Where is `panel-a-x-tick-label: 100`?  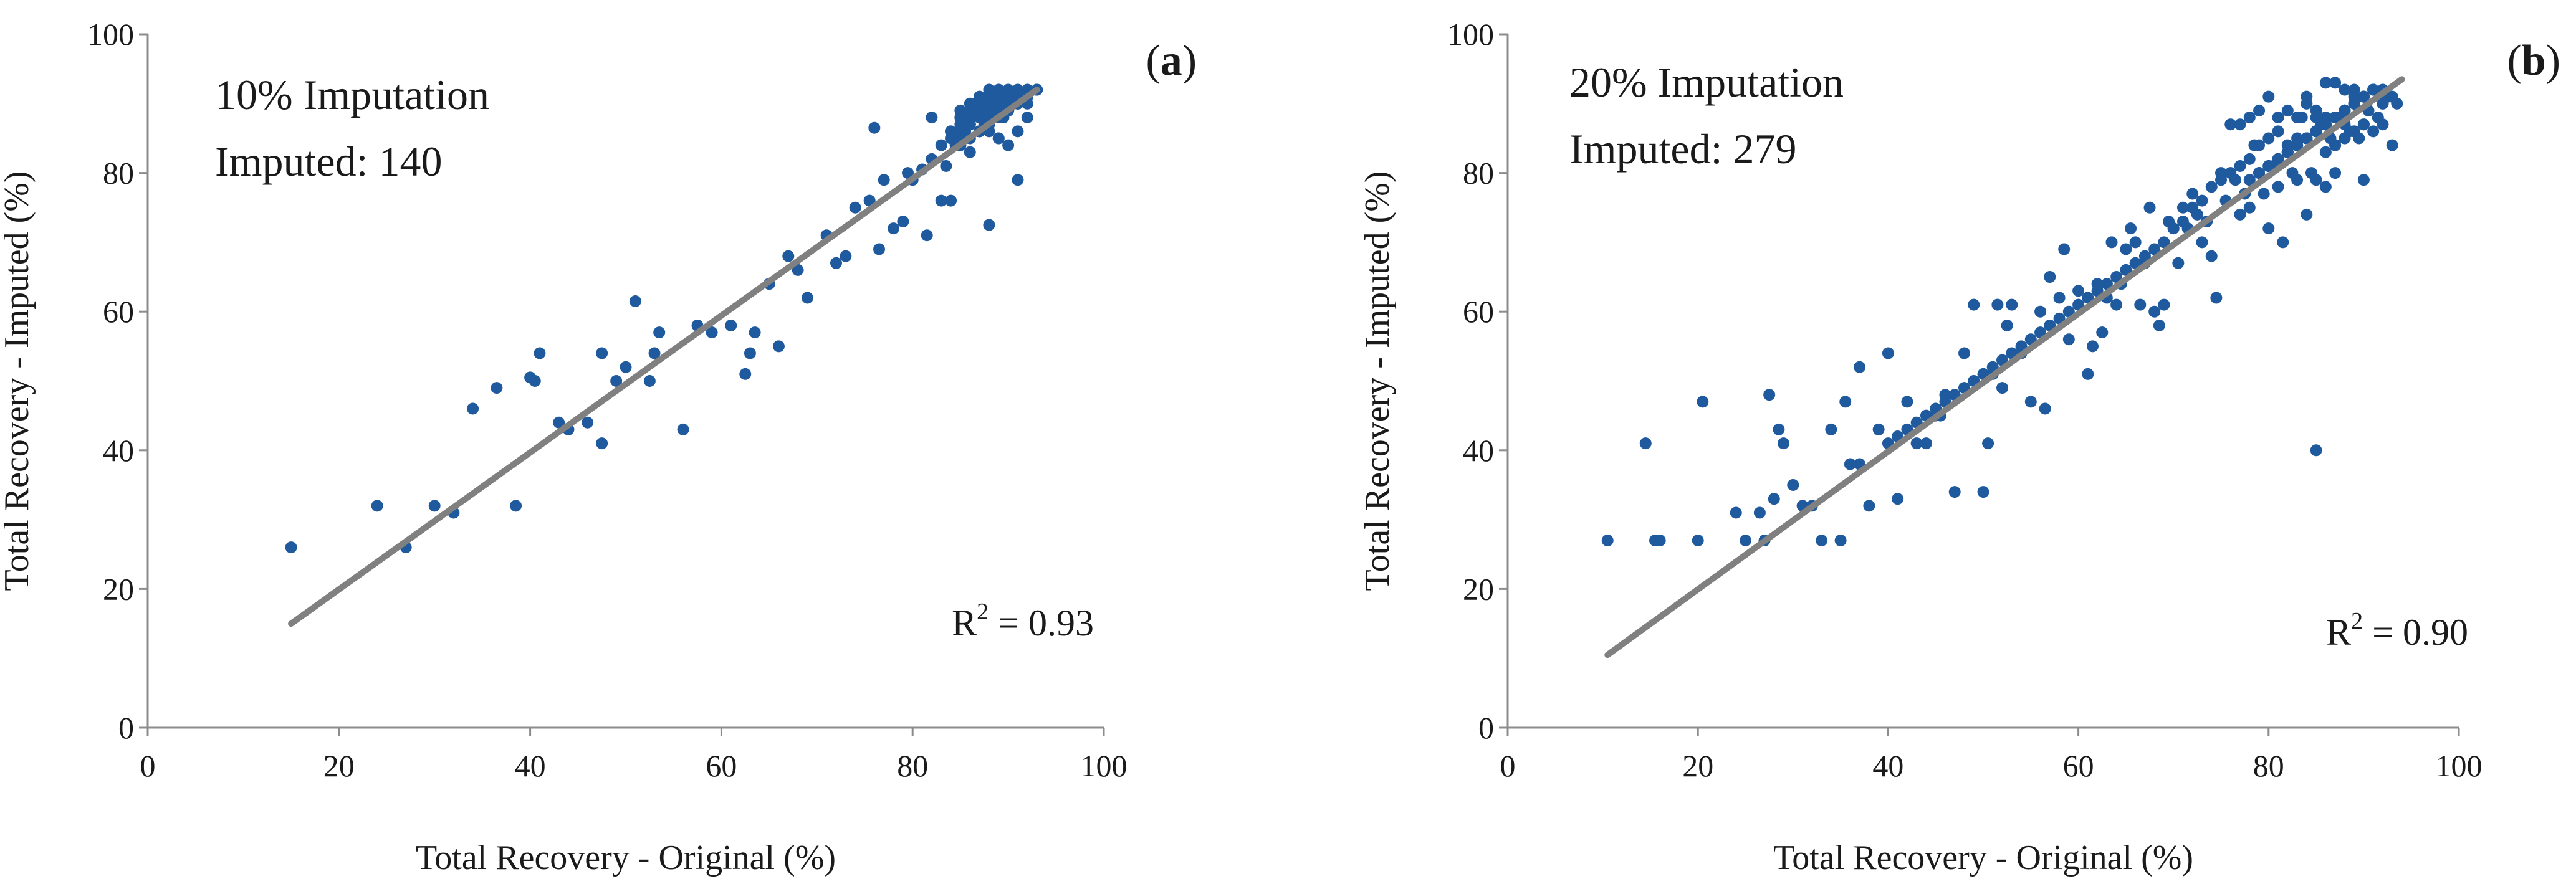
panel-a-x-tick-label: 100 is located at coordinates (1104, 765).